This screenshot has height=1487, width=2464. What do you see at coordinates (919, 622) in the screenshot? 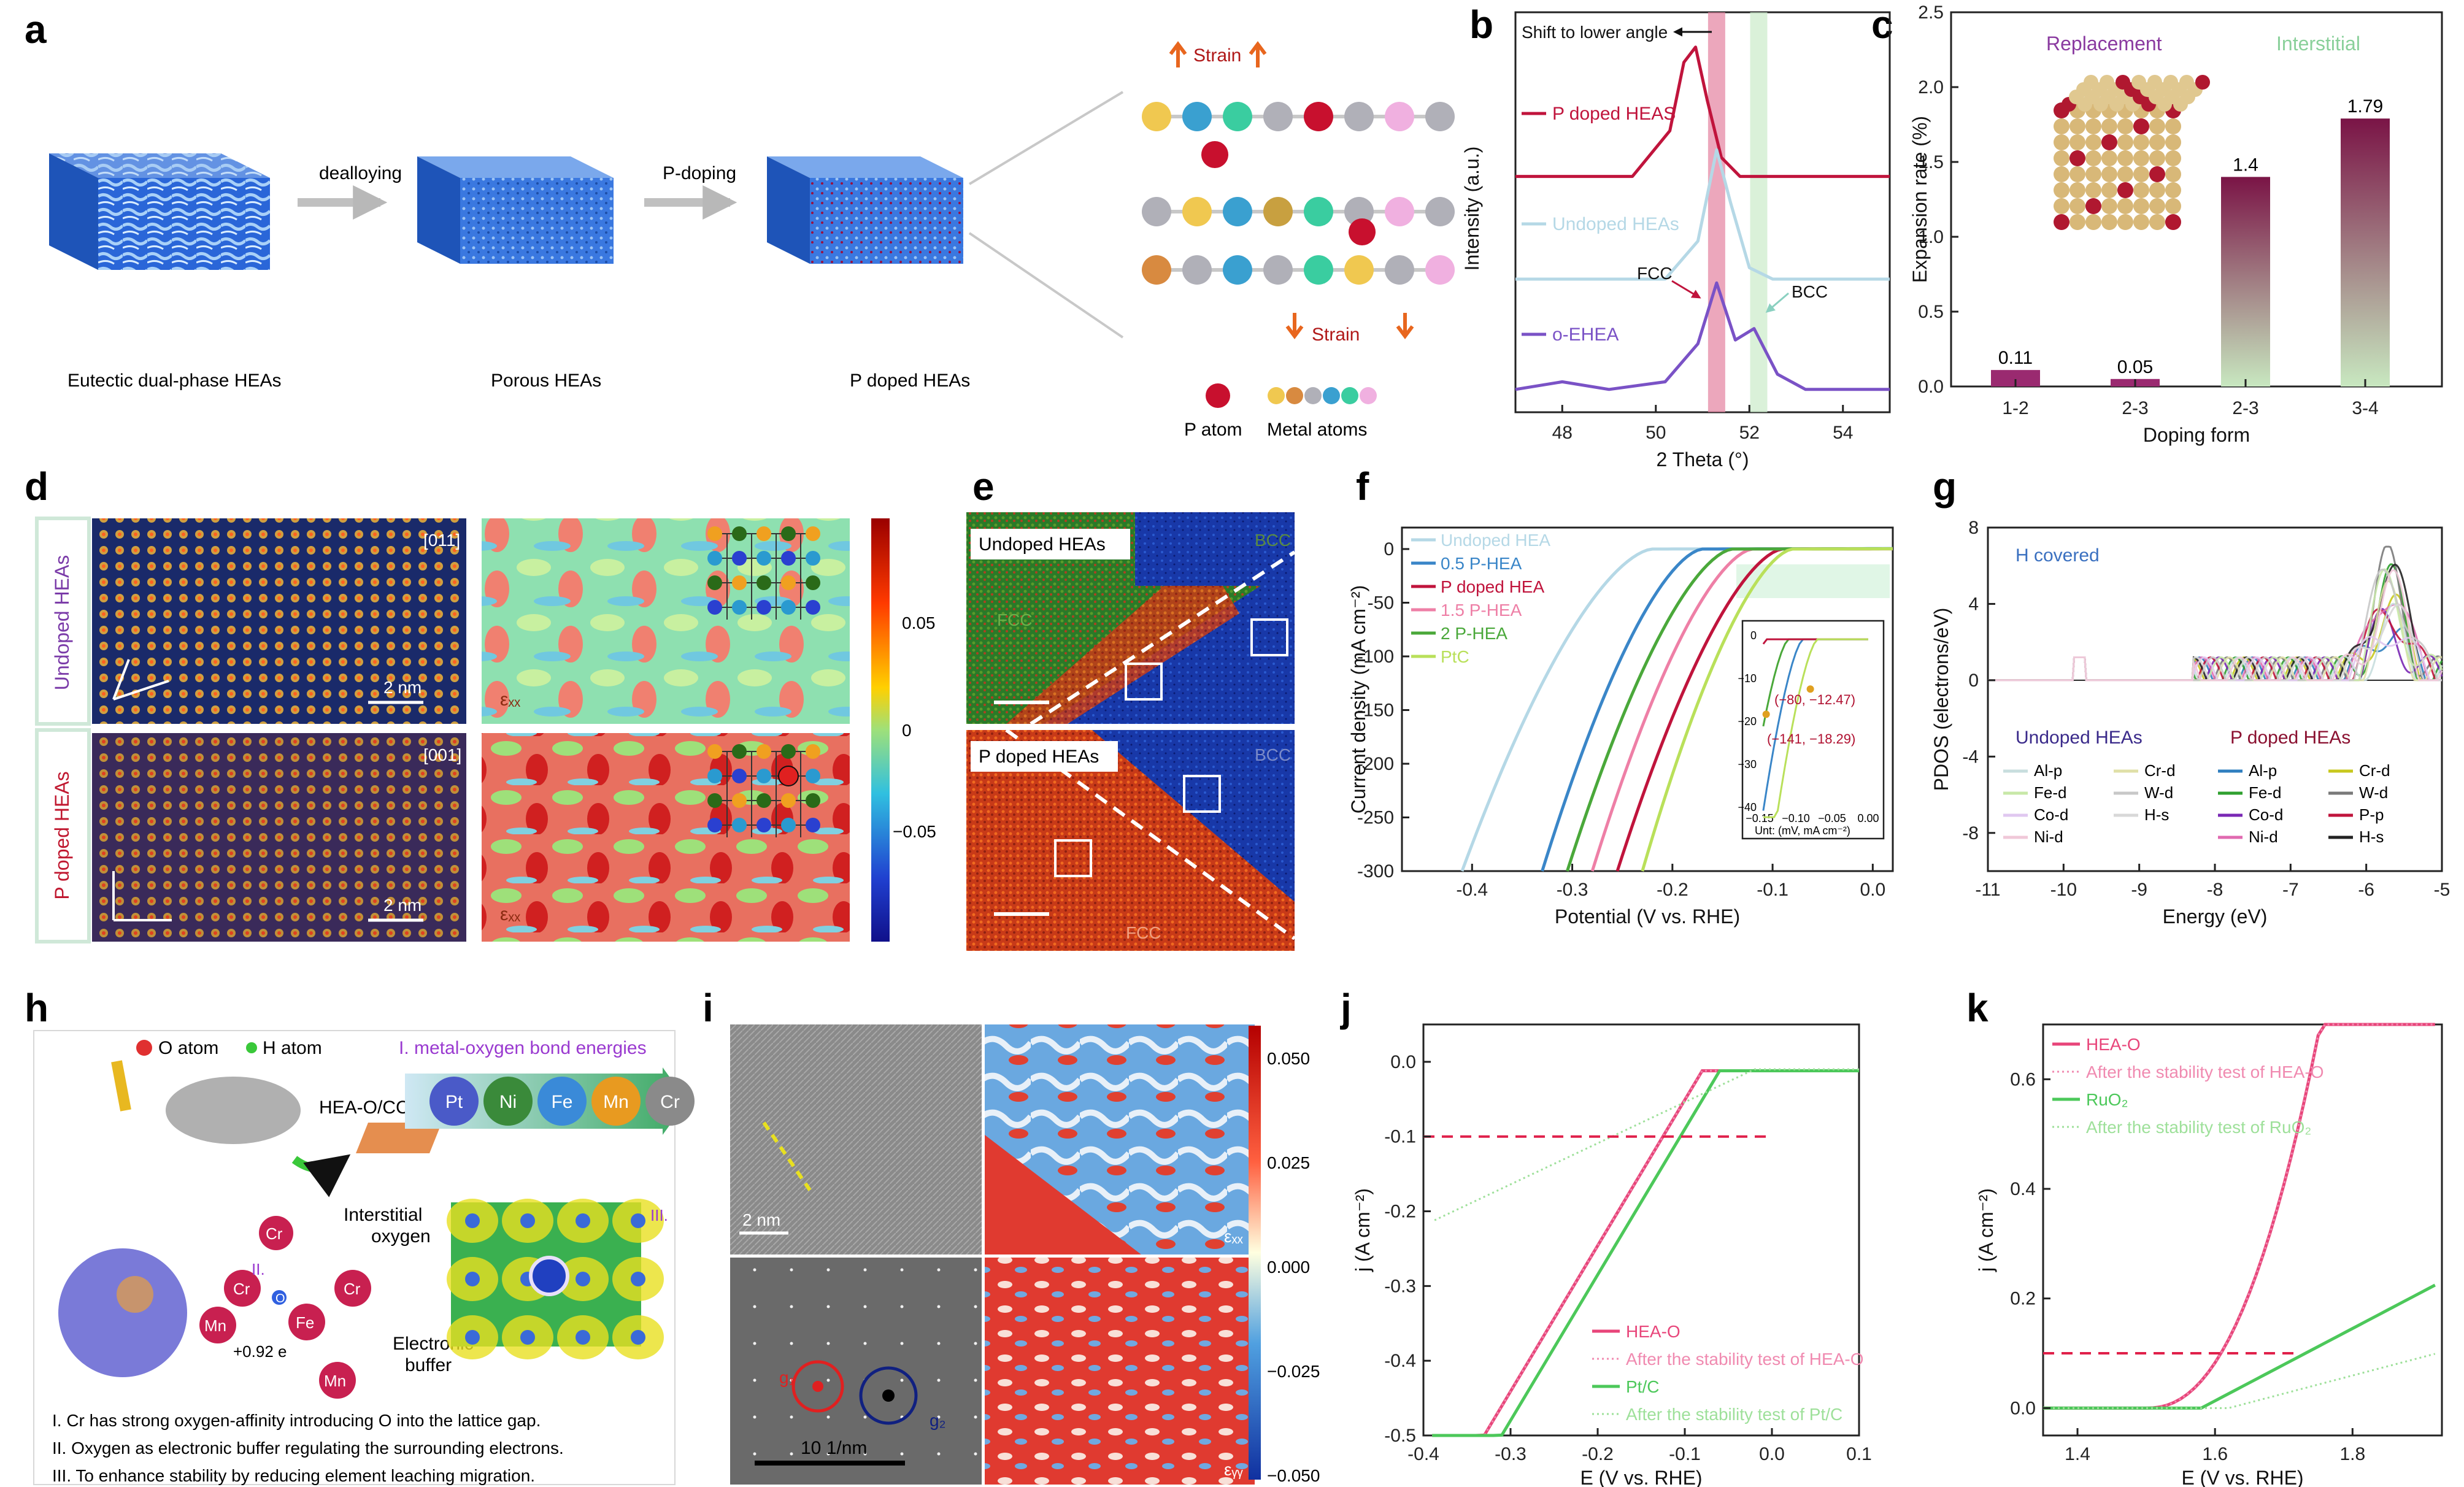
I see `colorbar-d-tick-1: 0.05` at bounding box center [919, 622].